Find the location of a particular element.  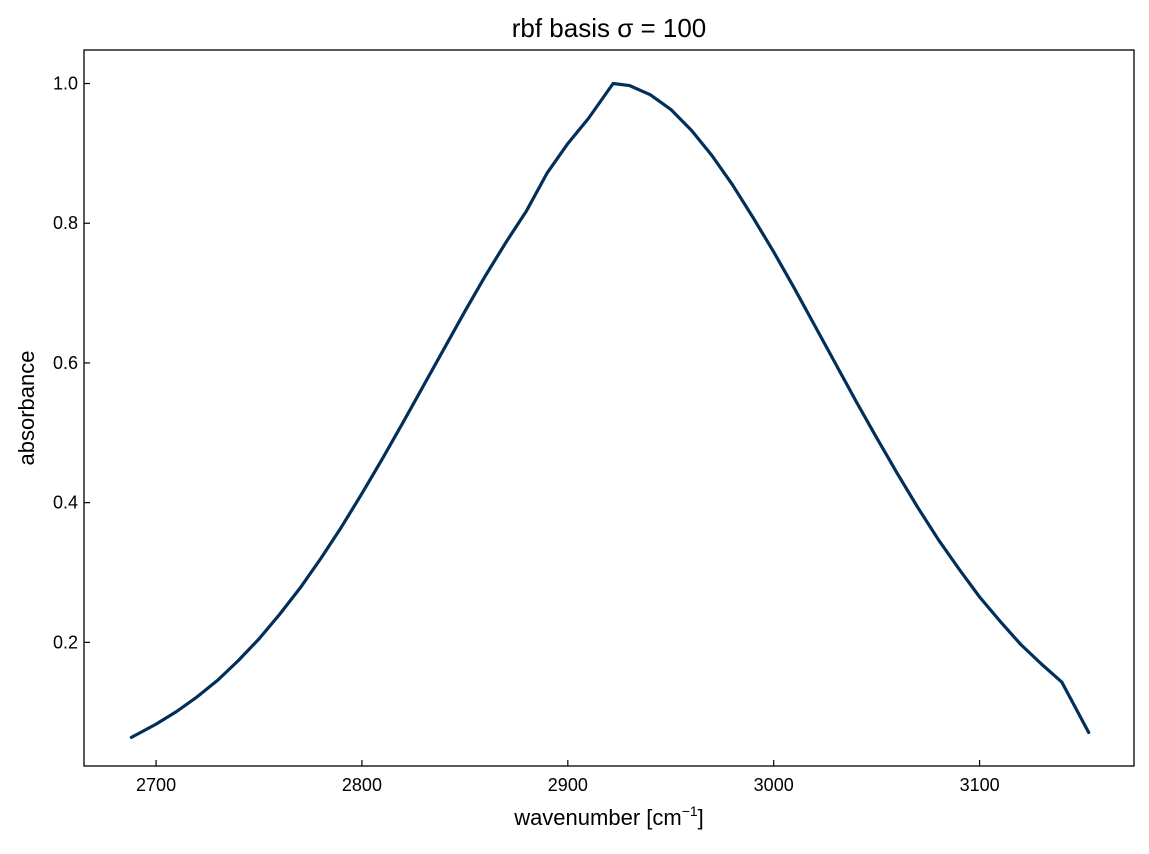

y-tick-label-0.8: 0.8 is located at coordinates (65, 223).